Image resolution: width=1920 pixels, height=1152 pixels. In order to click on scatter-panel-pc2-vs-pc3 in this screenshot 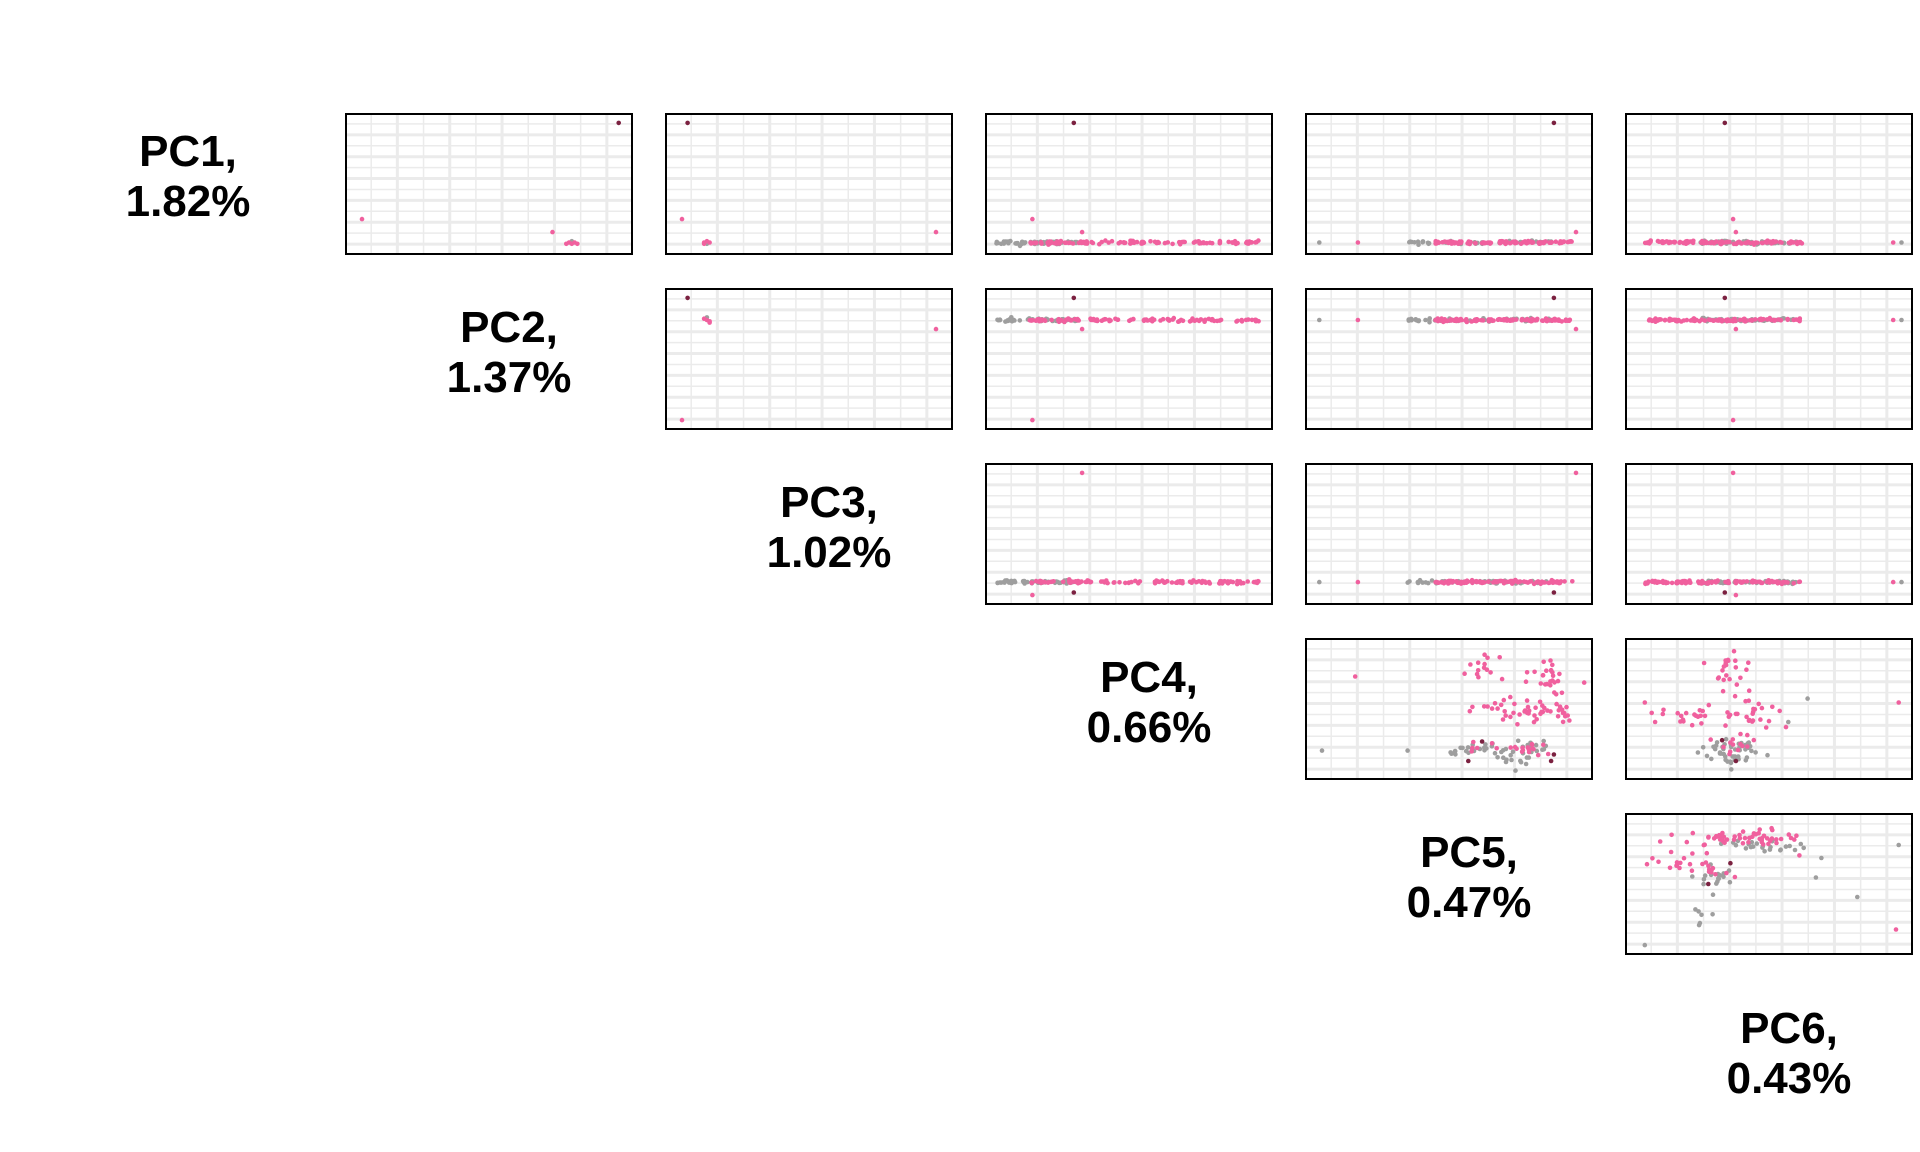, I will do `click(809, 359)`.